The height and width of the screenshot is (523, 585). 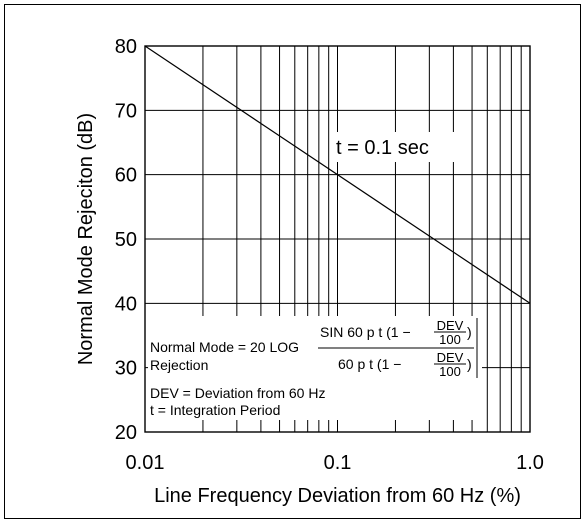 What do you see at coordinates (450, 371) in the screenshot?
I see `formula-den-frac-bottom: 100` at bounding box center [450, 371].